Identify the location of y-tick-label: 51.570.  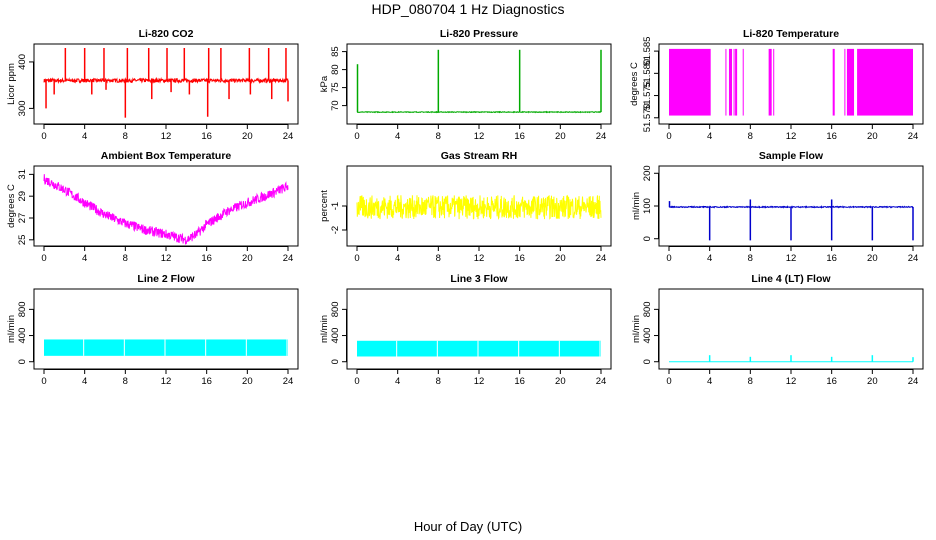
(647, 117).